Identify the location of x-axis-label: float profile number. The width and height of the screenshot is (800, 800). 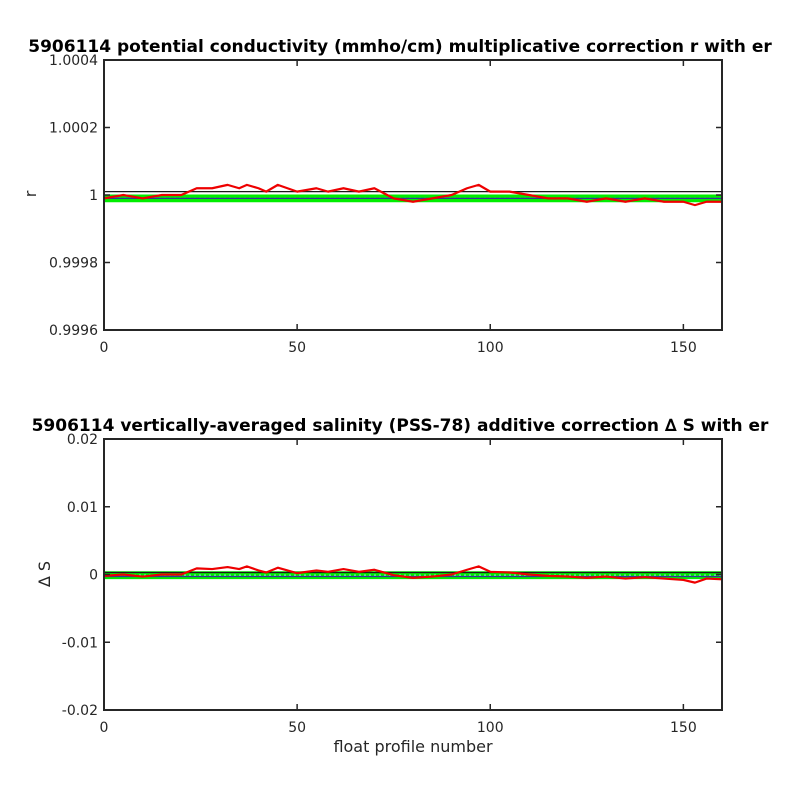
(413, 746).